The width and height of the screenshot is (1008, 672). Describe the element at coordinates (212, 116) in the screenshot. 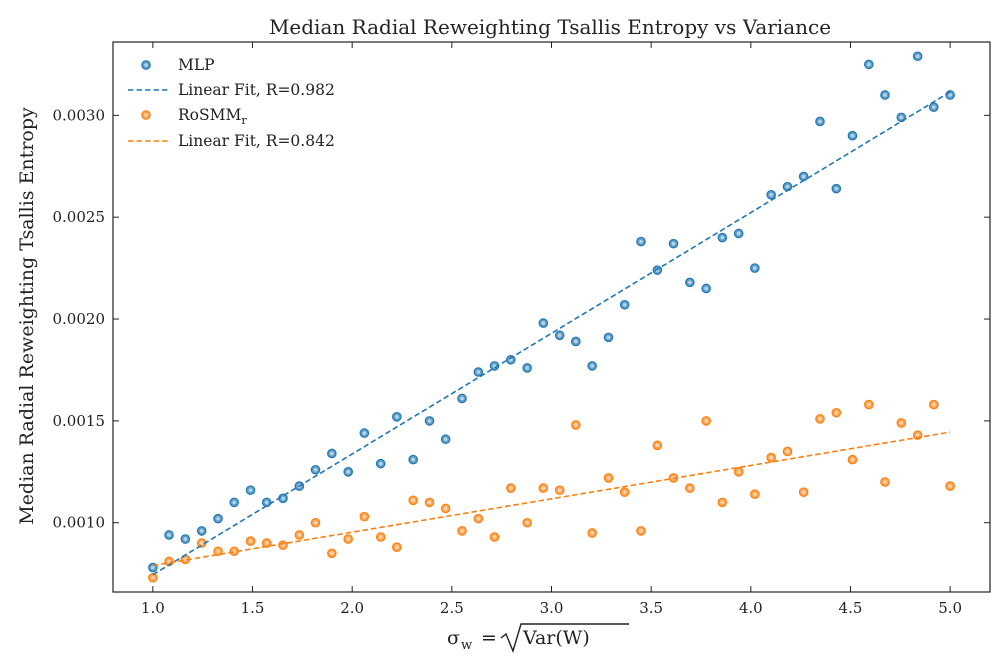

I see `legend-label-rosmm: RoSMMr` at that location.